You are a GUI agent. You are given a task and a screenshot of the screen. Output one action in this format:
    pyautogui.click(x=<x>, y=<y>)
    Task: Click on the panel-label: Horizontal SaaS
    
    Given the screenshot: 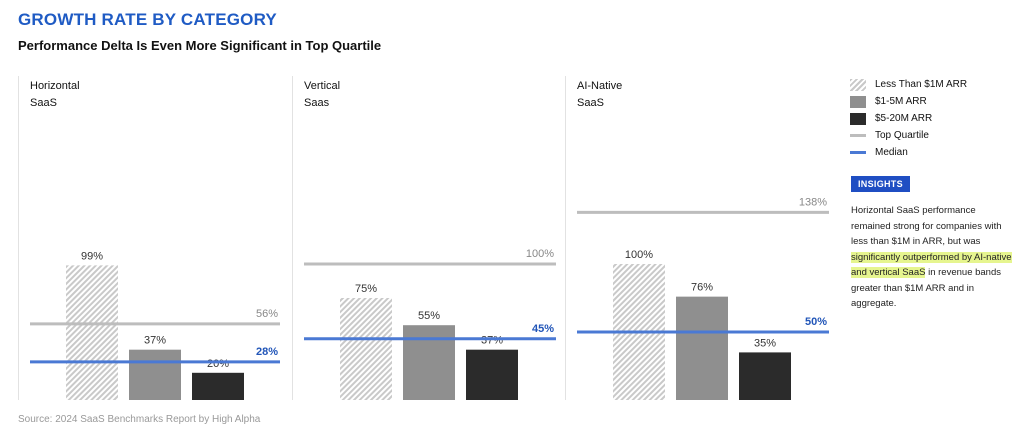 What is the action you would take?
    pyautogui.click(x=55, y=95)
    